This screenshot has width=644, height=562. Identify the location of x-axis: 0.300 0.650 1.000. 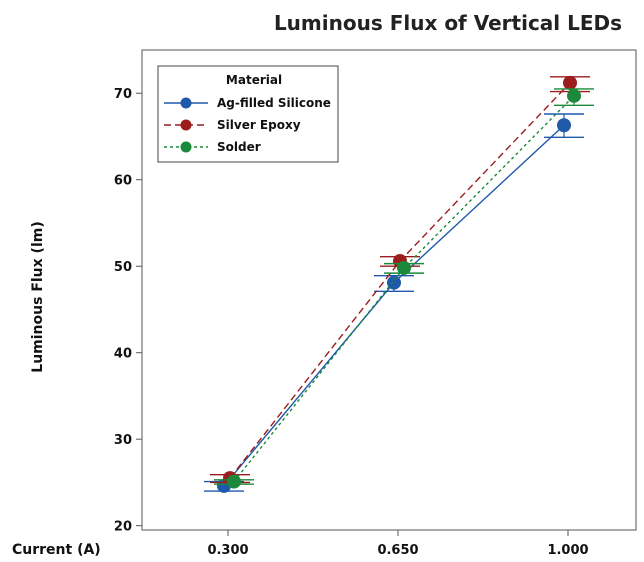
(398, 544).